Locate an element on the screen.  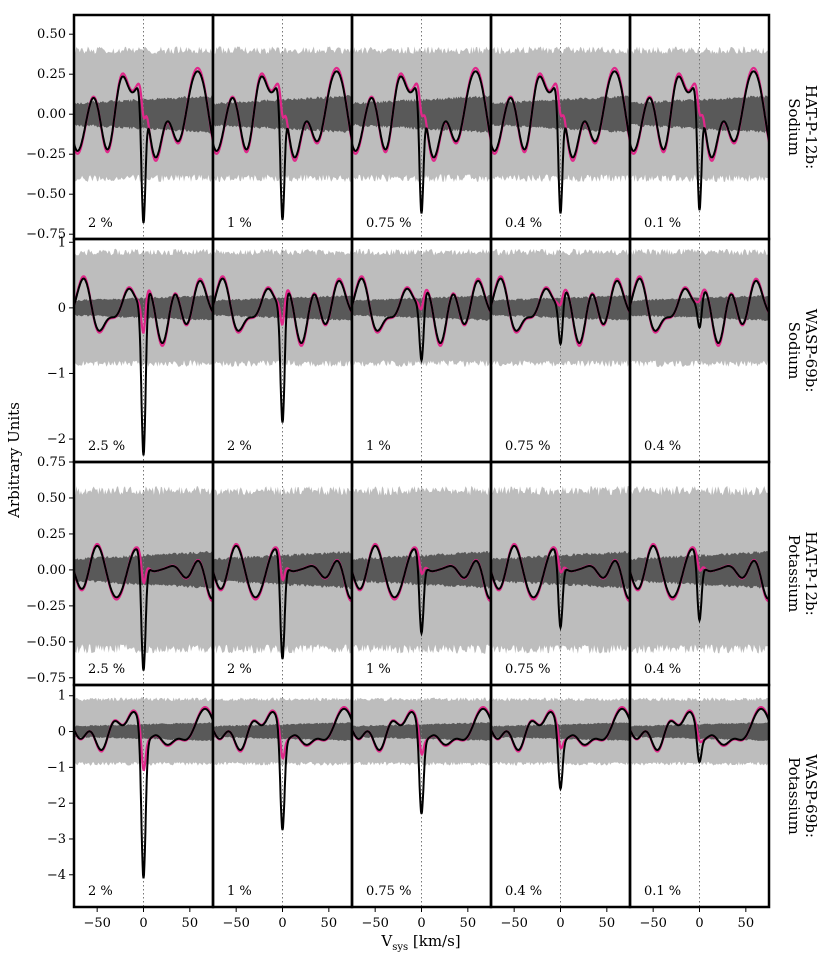
y-tick-label: 0.50 is located at coordinates (51, 34).